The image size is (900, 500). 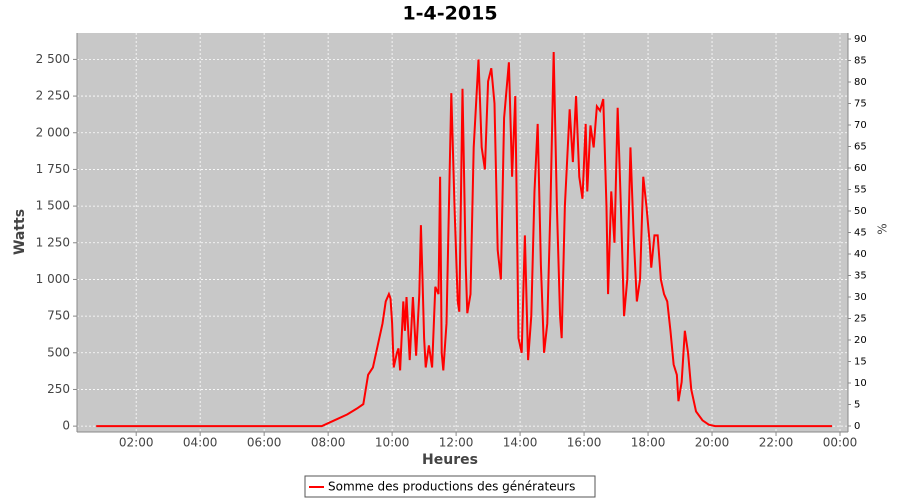 I want to click on y2-tick-label: 45, so click(x=860, y=233).